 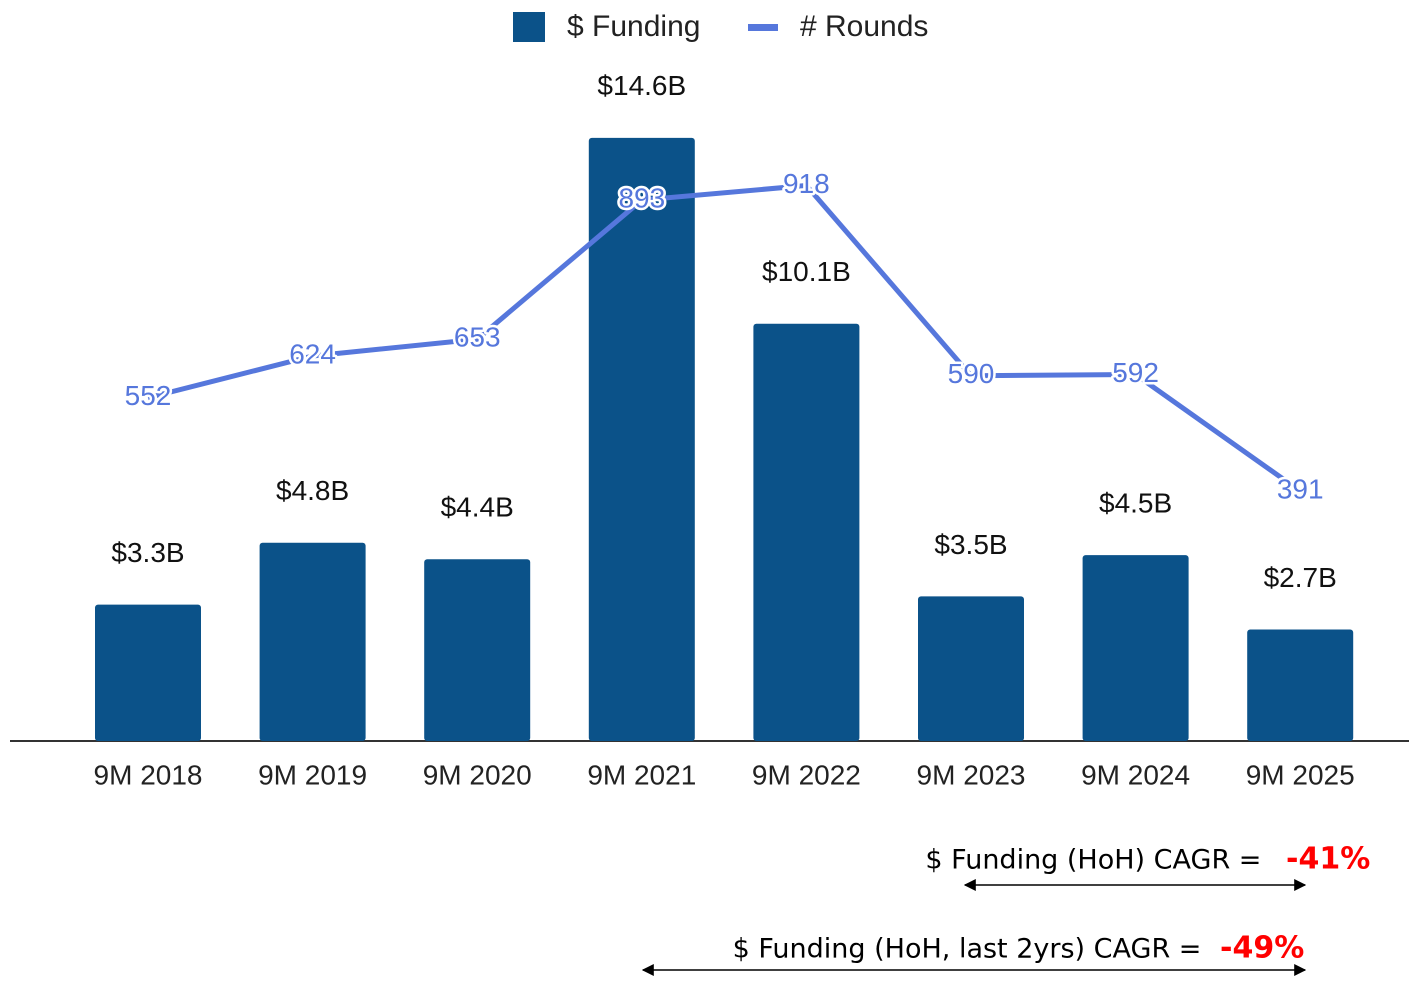 What do you see at coordinates (971, 774) in the screenshot?
I see `x-tick-label: 9M 2023` at bounding box center [971, 774].